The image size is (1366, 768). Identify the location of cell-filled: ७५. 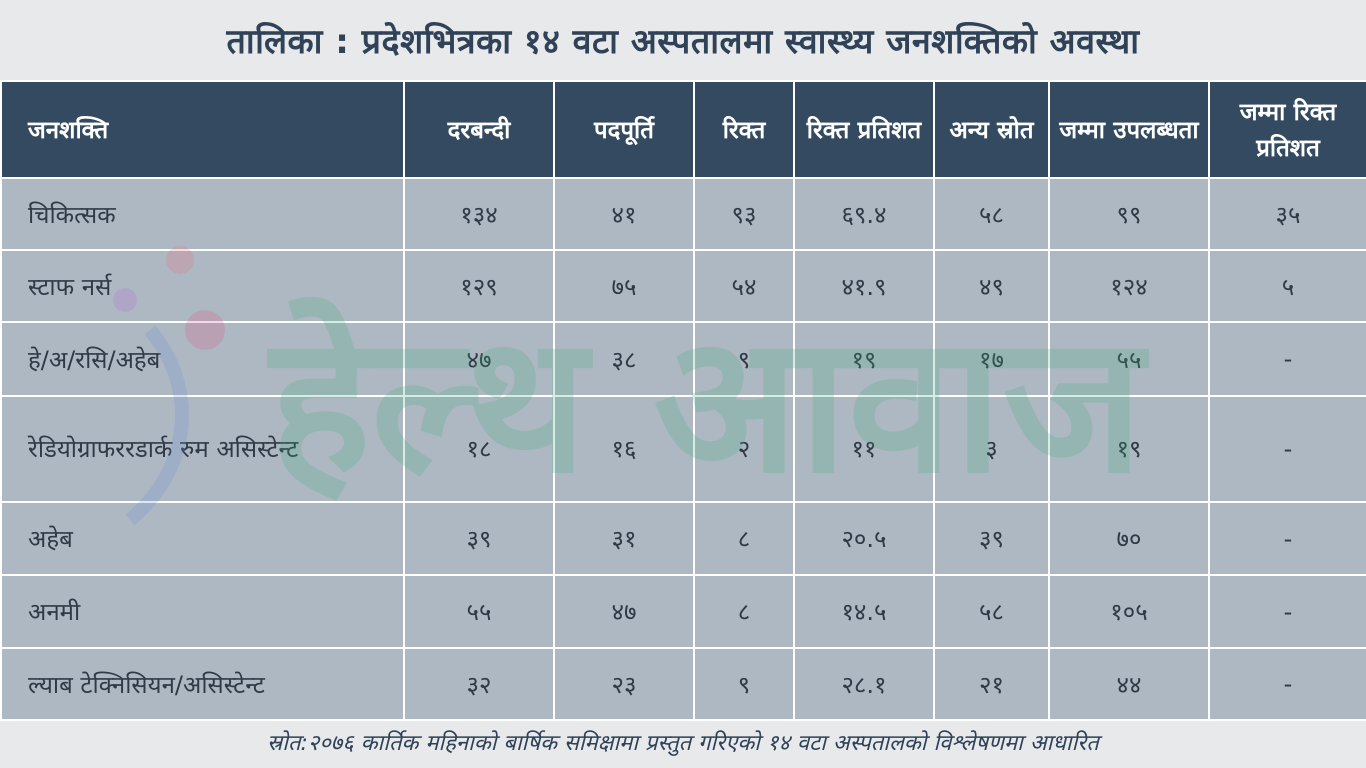
(624, 286).